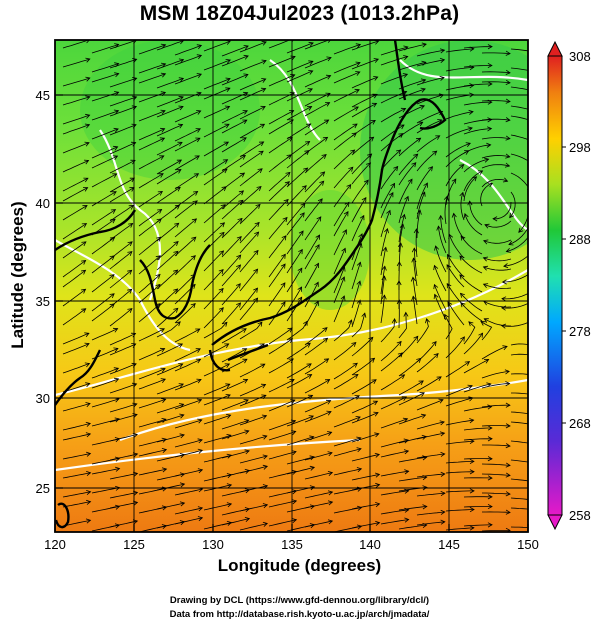 The width and height of the screenshot is (599, 625). What do you see at coordinates (292, 544) in the screenshot?
I see `x-tick-label: 135` at bounding box center [292, 544].